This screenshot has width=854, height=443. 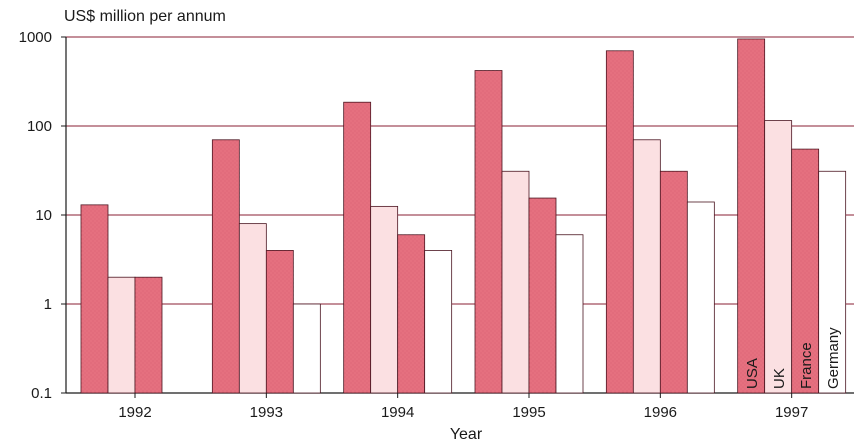 I want to click on x-tick-label-1992: 1992, so click(x=134, y=412).